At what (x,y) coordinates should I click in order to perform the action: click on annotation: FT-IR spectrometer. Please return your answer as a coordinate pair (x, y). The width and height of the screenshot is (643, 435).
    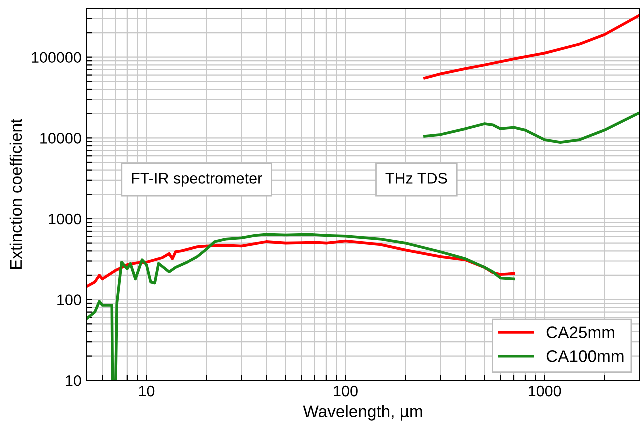
    Looking at the image, I should click on (197, 180).